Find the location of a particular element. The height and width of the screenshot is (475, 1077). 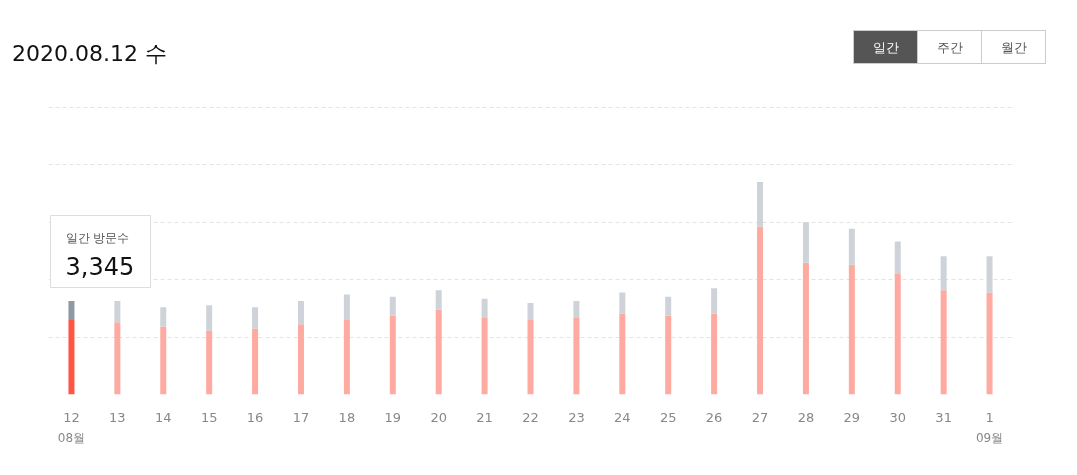

annotation: 일간 방문수 is located at coordinates (97, 237).